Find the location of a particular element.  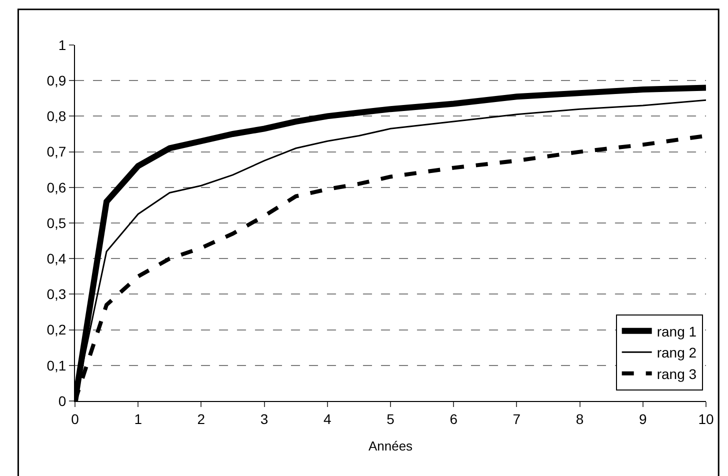

y-tick-label: 0 is located at coordinates (62, 400).